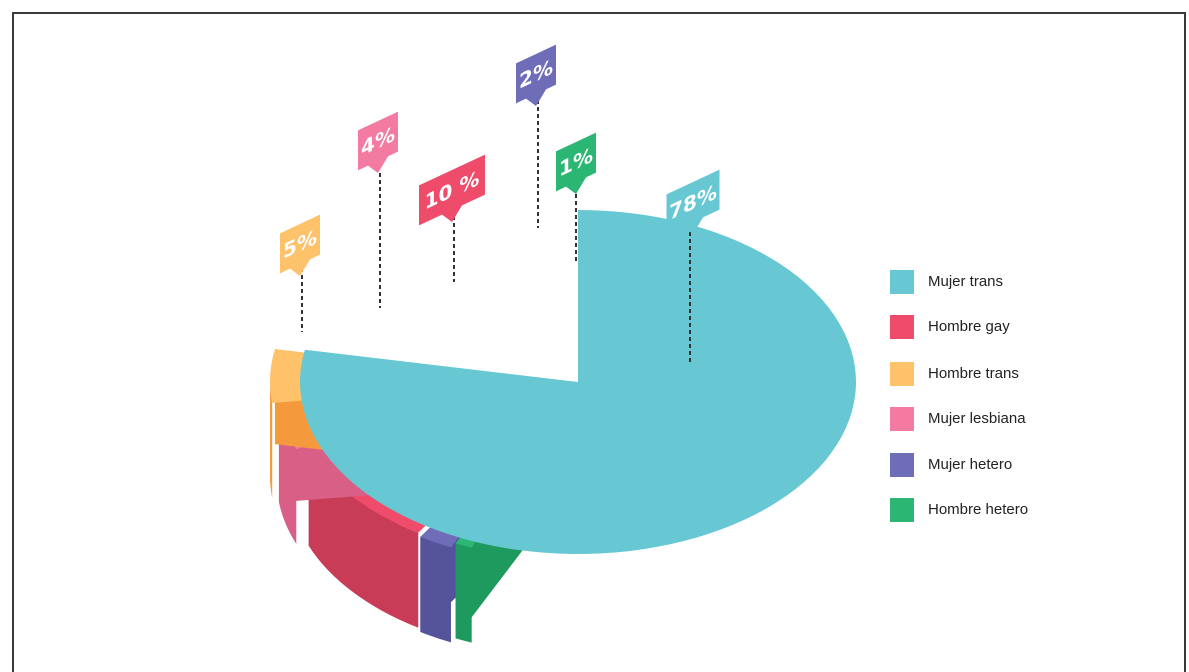 Image resolution: width=1189 pixels, height=672 pixels. I want to click on legend-swatch-mujer-hetero, so click(902, 465).